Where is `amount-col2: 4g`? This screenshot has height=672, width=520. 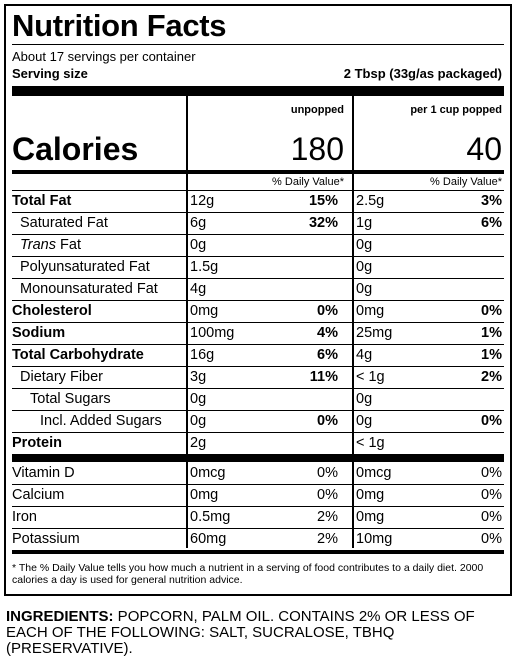 amount-col2: 4g is located at coordinates (364, 355).